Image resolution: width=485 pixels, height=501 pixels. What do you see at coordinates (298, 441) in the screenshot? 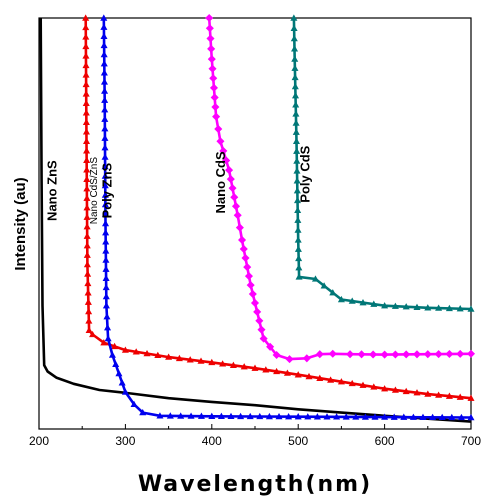
I see `x-tick-label: 500` at bounding box center [298, 441].